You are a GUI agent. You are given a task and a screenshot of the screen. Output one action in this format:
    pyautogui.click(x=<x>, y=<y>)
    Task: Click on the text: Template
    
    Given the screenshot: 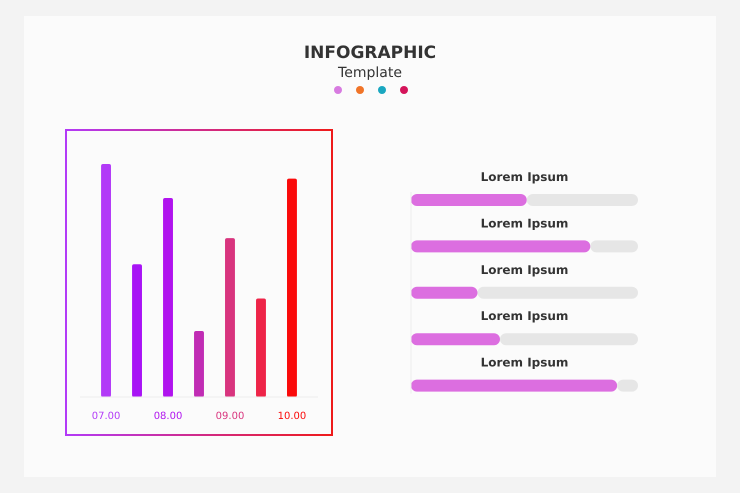 What is the action you would take?
    pyautogui.click(x=369, y=73)
    